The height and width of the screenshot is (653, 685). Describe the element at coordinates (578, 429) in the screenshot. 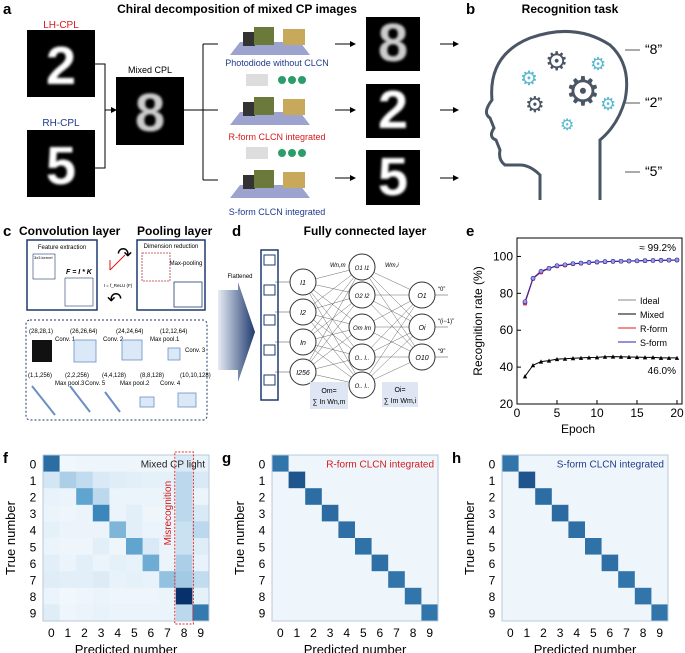

I see `x-axis-label: Epoch` at that location.